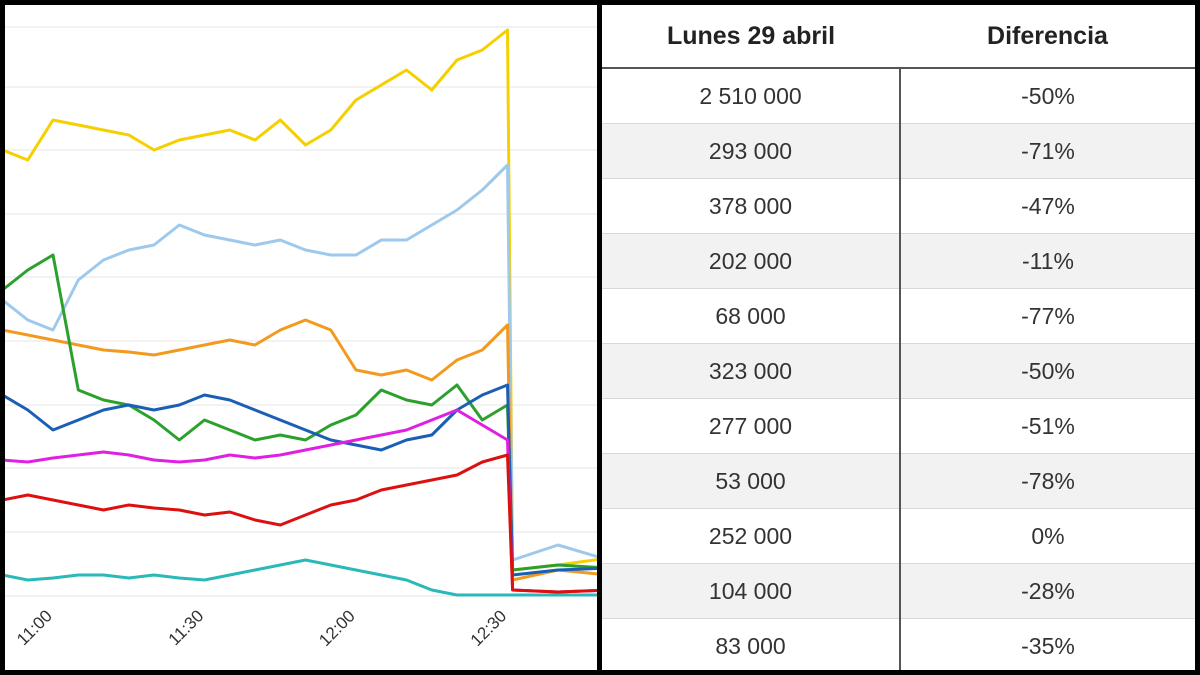 The width and height of the screenshot is (1200, 675). I want to click on x-tick-label: 12:00, so click(337, 628).